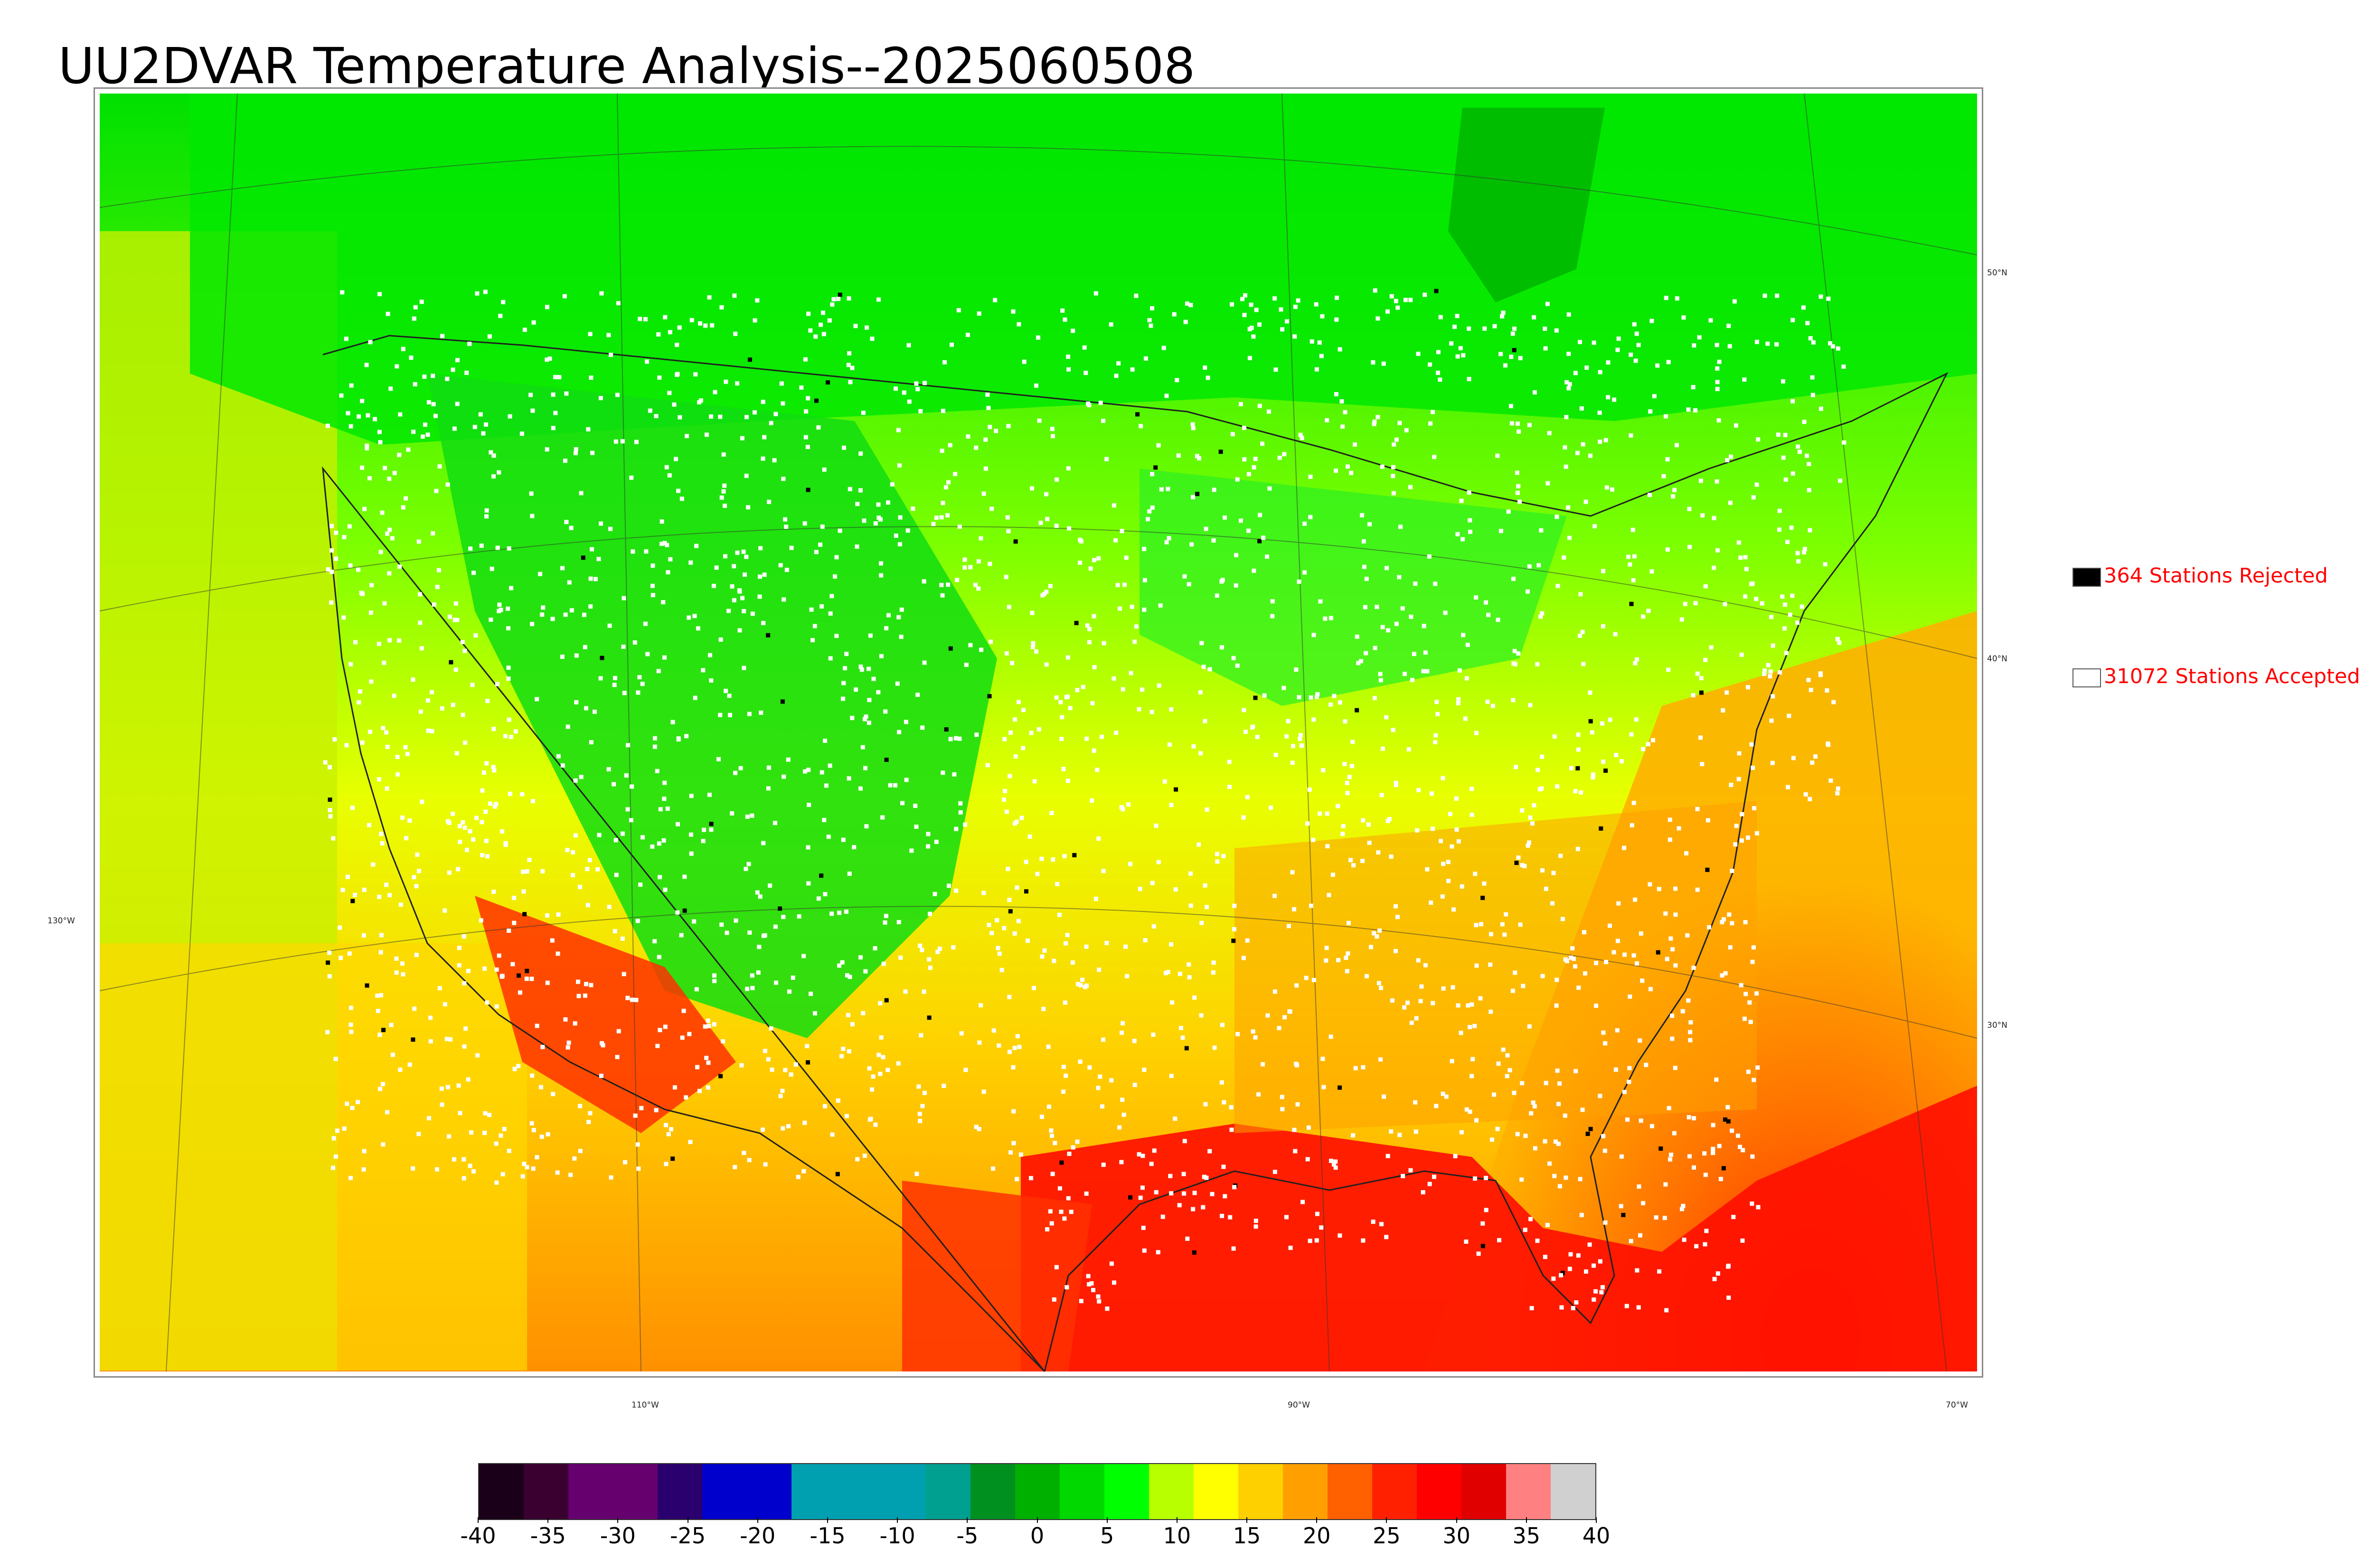 The image size is (2374, 1568). Describe the element at coordinates (712, 706) in the screenshot. I see `rockies-green-field` at that location.